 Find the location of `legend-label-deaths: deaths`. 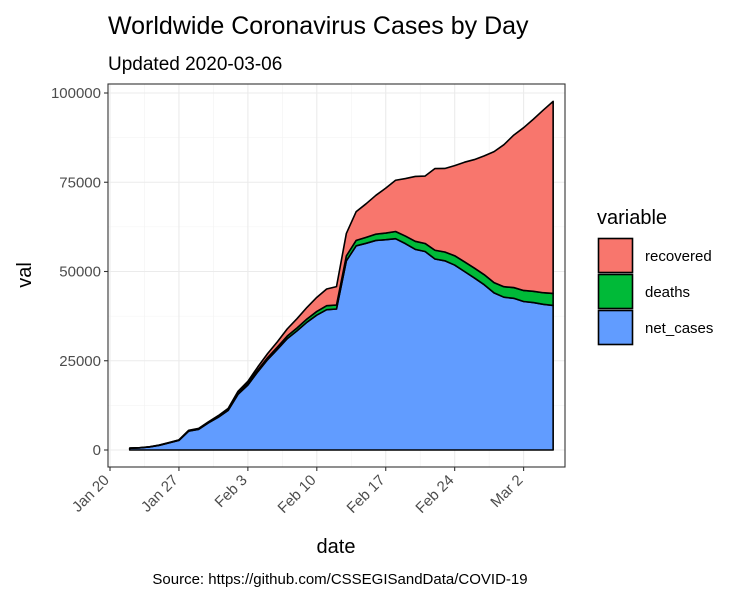

legend-label-deaths: deaths is located at coordinates (667, 292).